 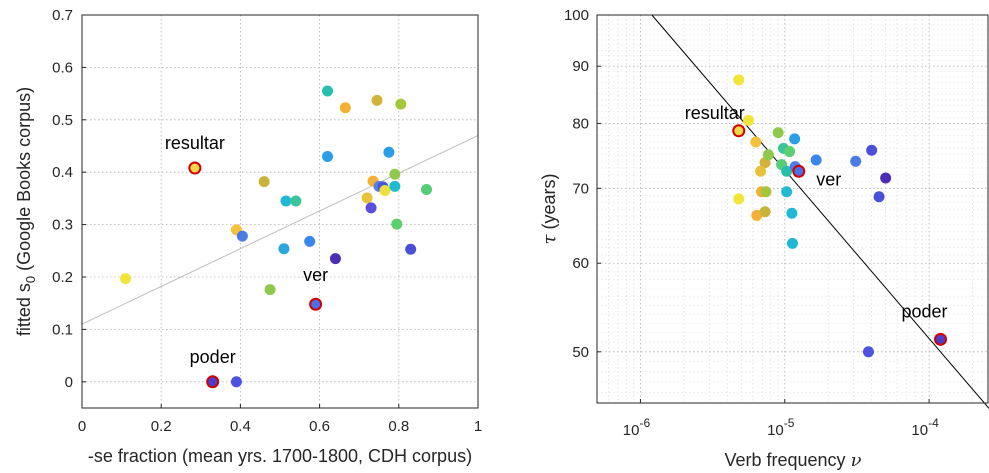 What do you see at coordinates (580, 352) in the screenshot?
I see `right-y-tick-label: 50` at bounding box center [580, 352].